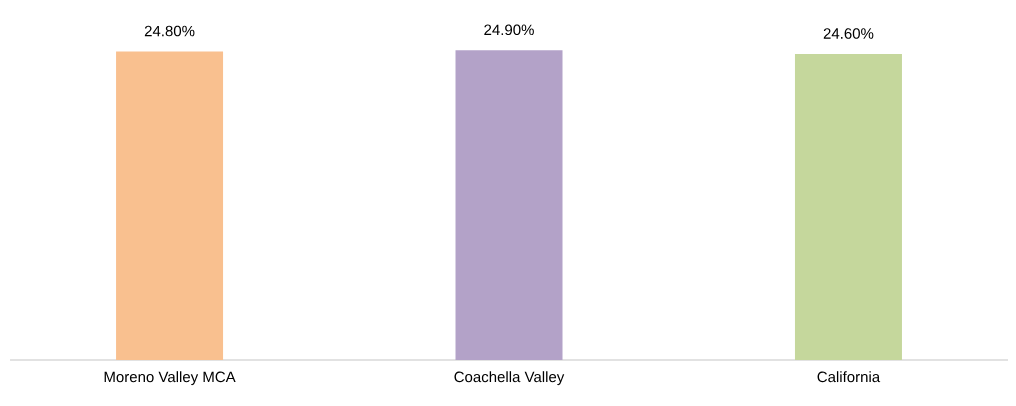  What do you see at coordinates (848, 33) in the screenshot?
I see `data-label: 24.60%` at bounding box center [848, 33].